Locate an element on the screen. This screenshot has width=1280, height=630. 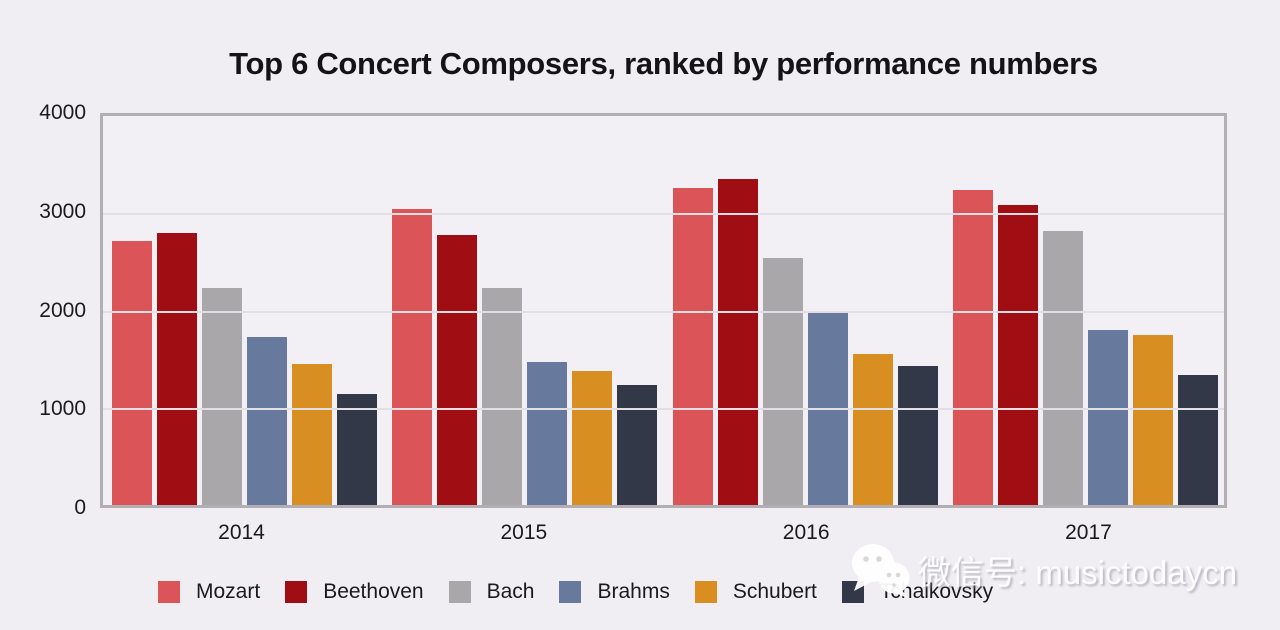
bar-beethoven-2017 is located at coordinates (1017, 354).